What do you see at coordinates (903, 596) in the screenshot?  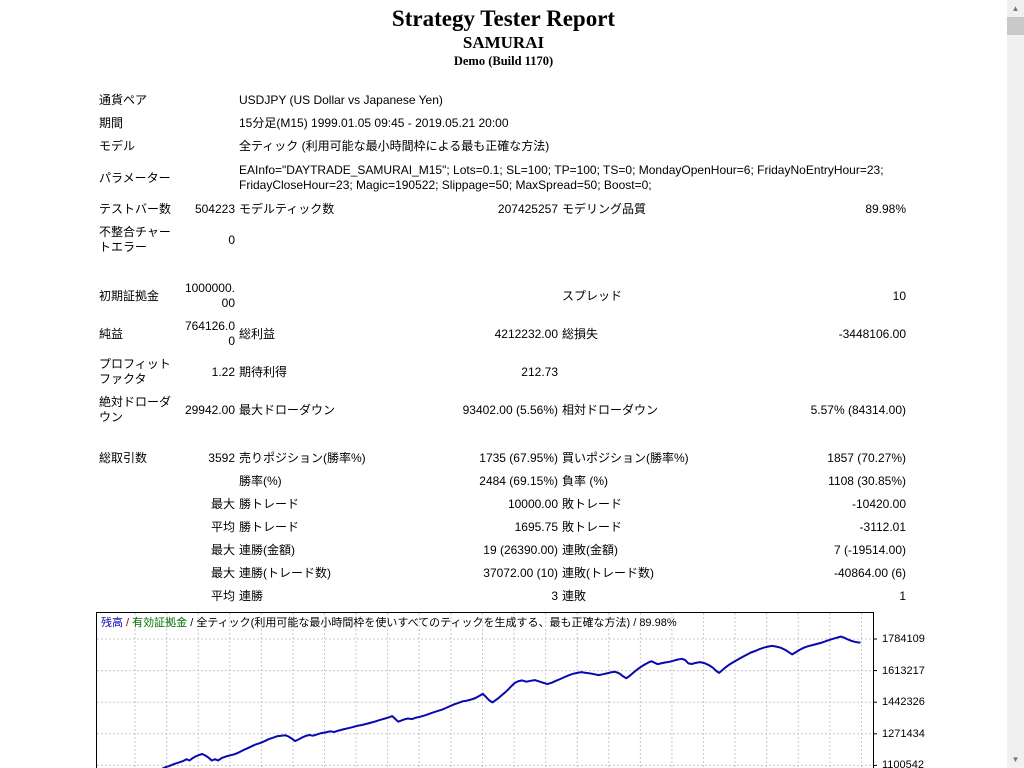 I see `report-cell: 1` at bounding box center [903, 596].